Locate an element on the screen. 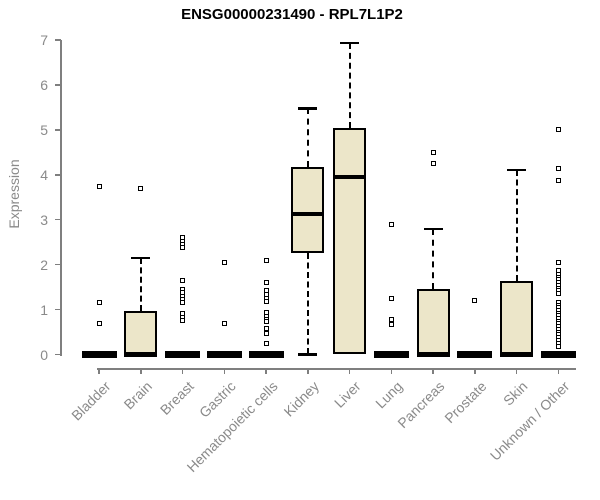 This screenshot has width=600, height=500. skin-box is located at coordinates (516, 317).